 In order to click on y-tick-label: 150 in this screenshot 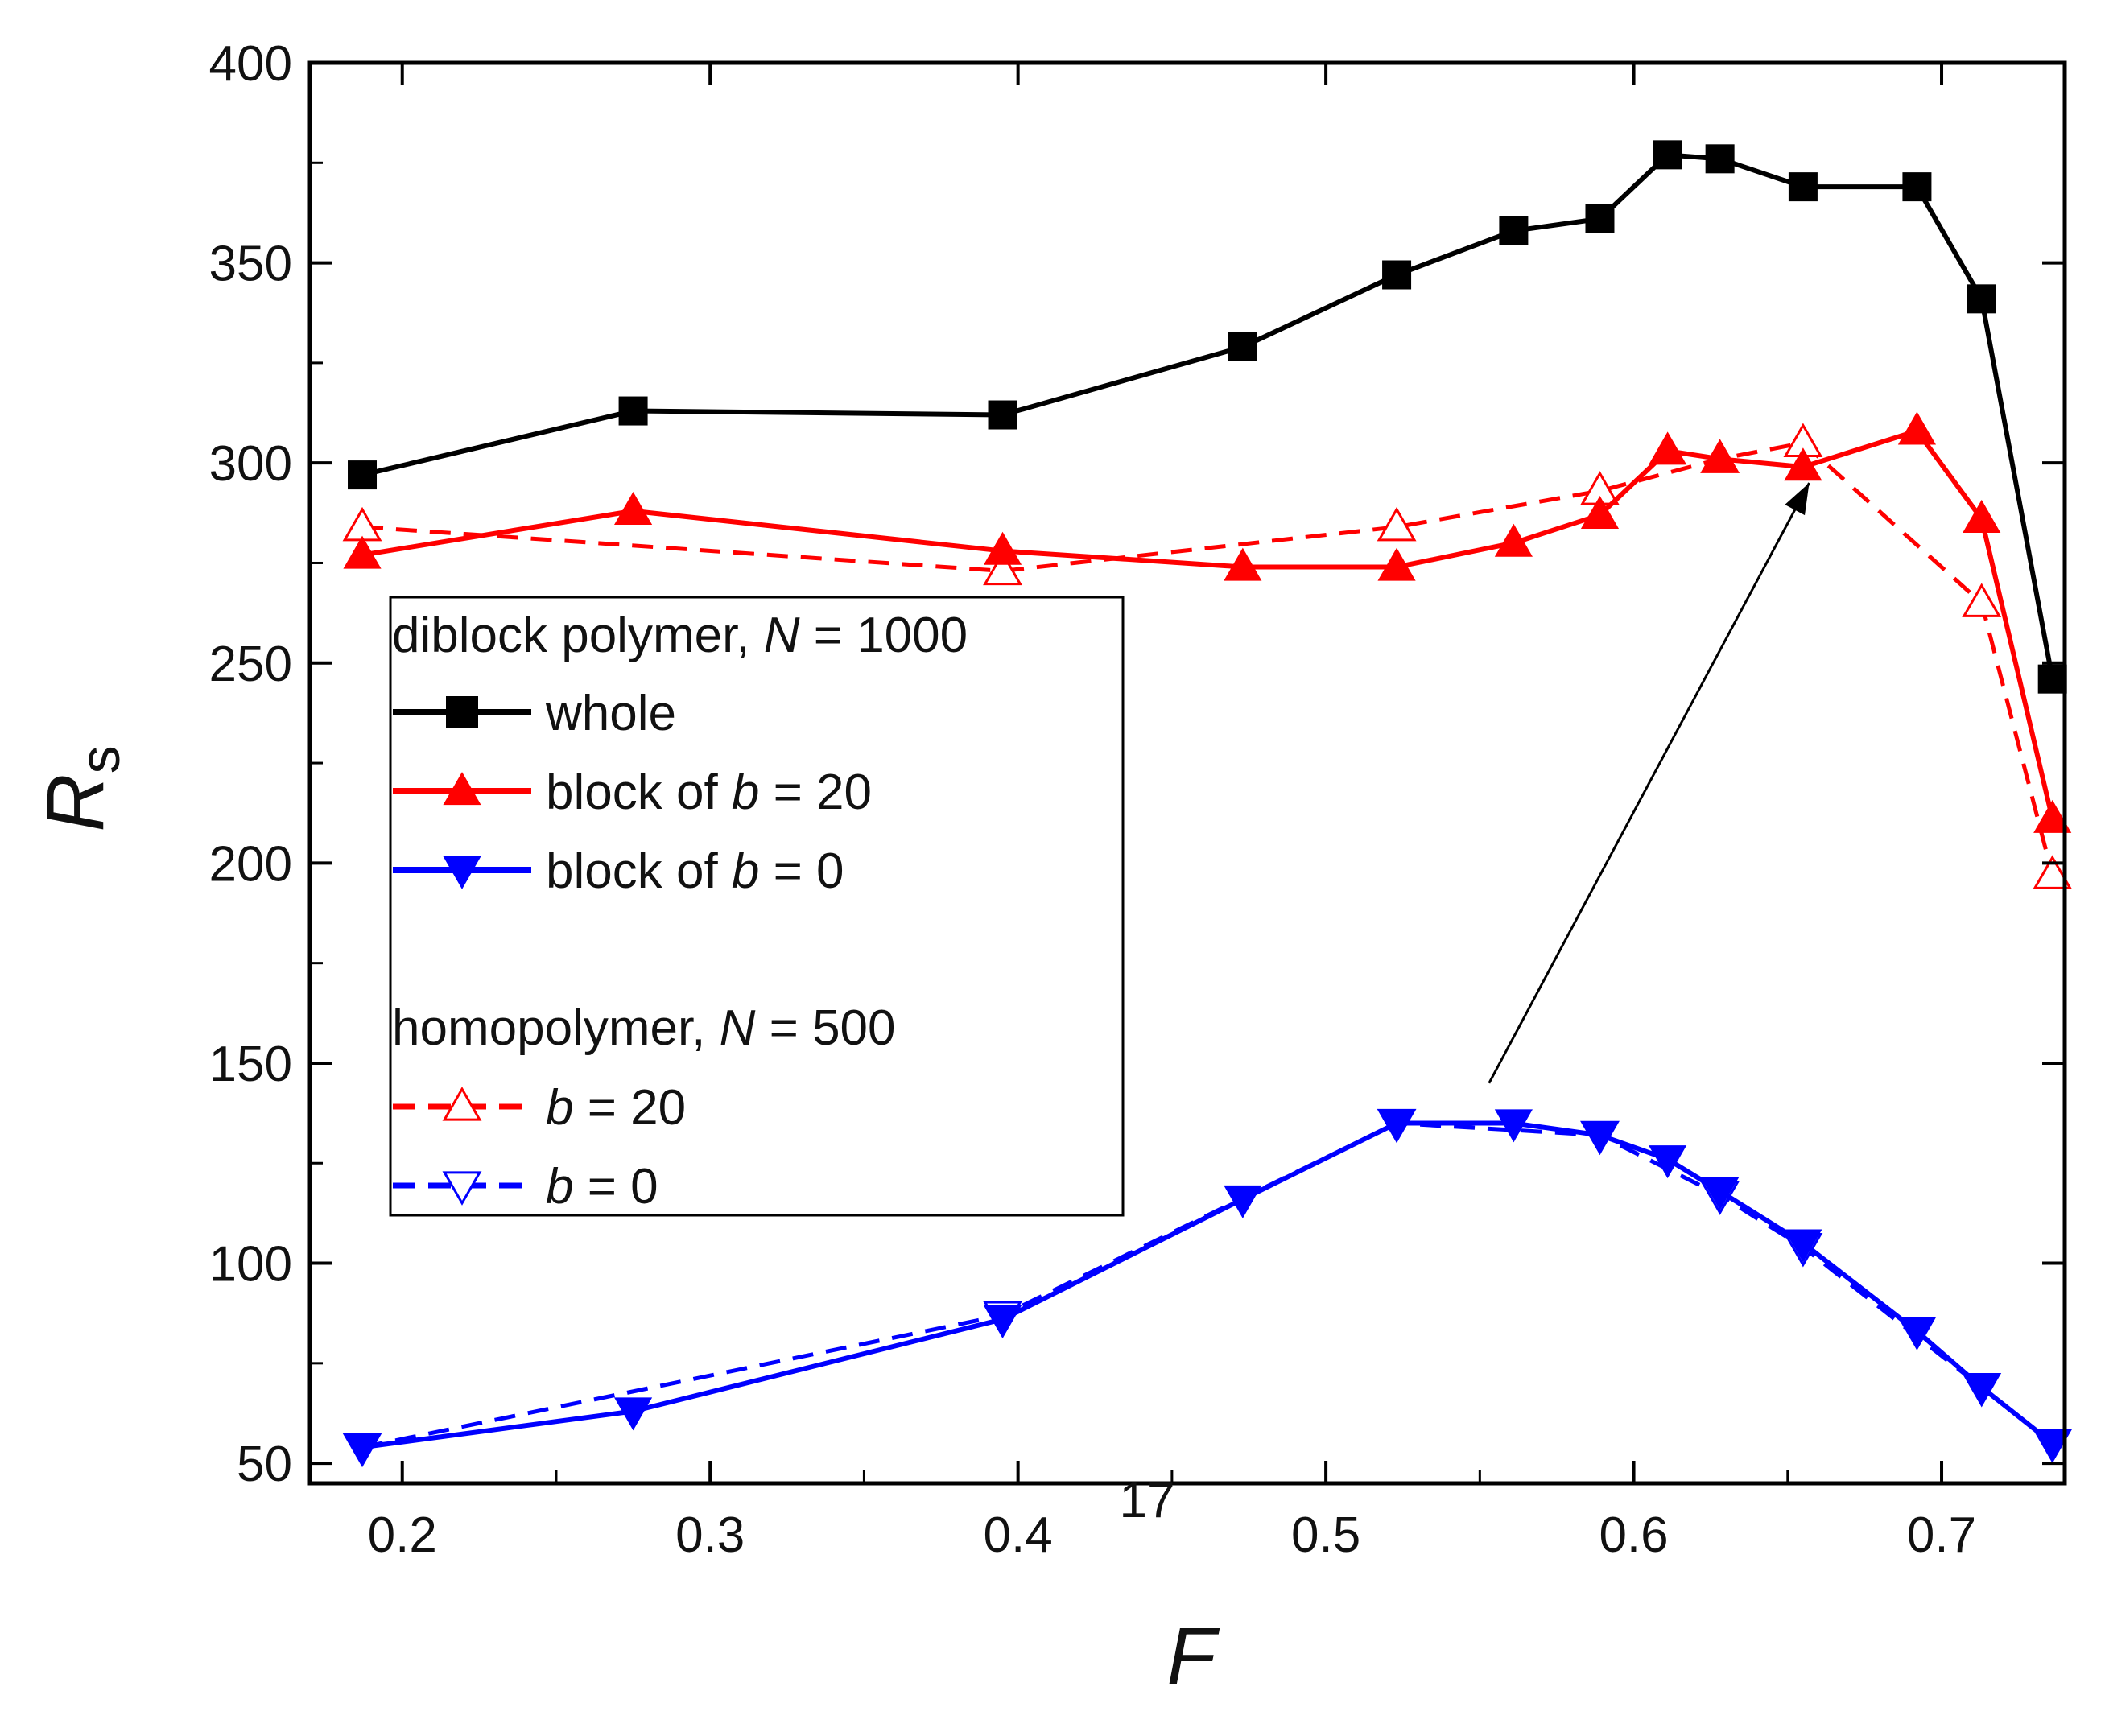, I will do `click(250, 1064)`.